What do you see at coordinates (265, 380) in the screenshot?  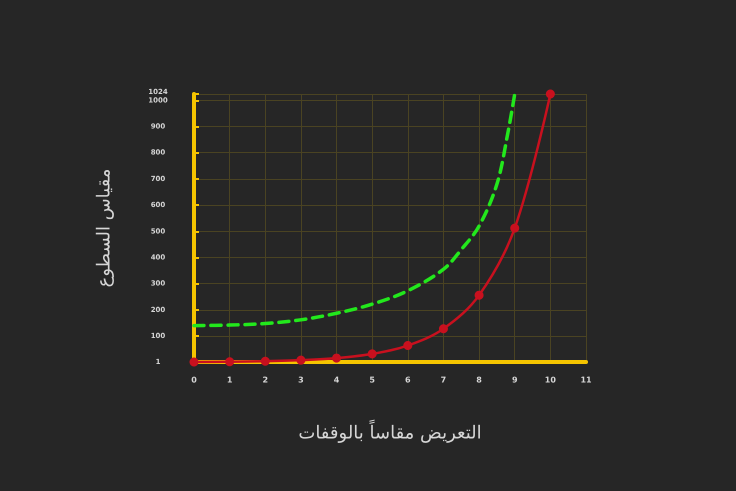 I see `x-tick-label: 2` at bounding box center [265, 380].